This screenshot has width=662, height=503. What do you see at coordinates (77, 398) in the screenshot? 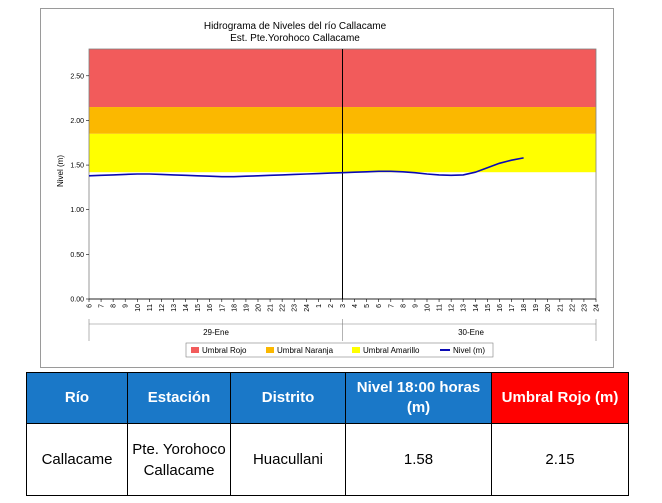
I see `header-rio: Río` at bounding box center [77, 398].